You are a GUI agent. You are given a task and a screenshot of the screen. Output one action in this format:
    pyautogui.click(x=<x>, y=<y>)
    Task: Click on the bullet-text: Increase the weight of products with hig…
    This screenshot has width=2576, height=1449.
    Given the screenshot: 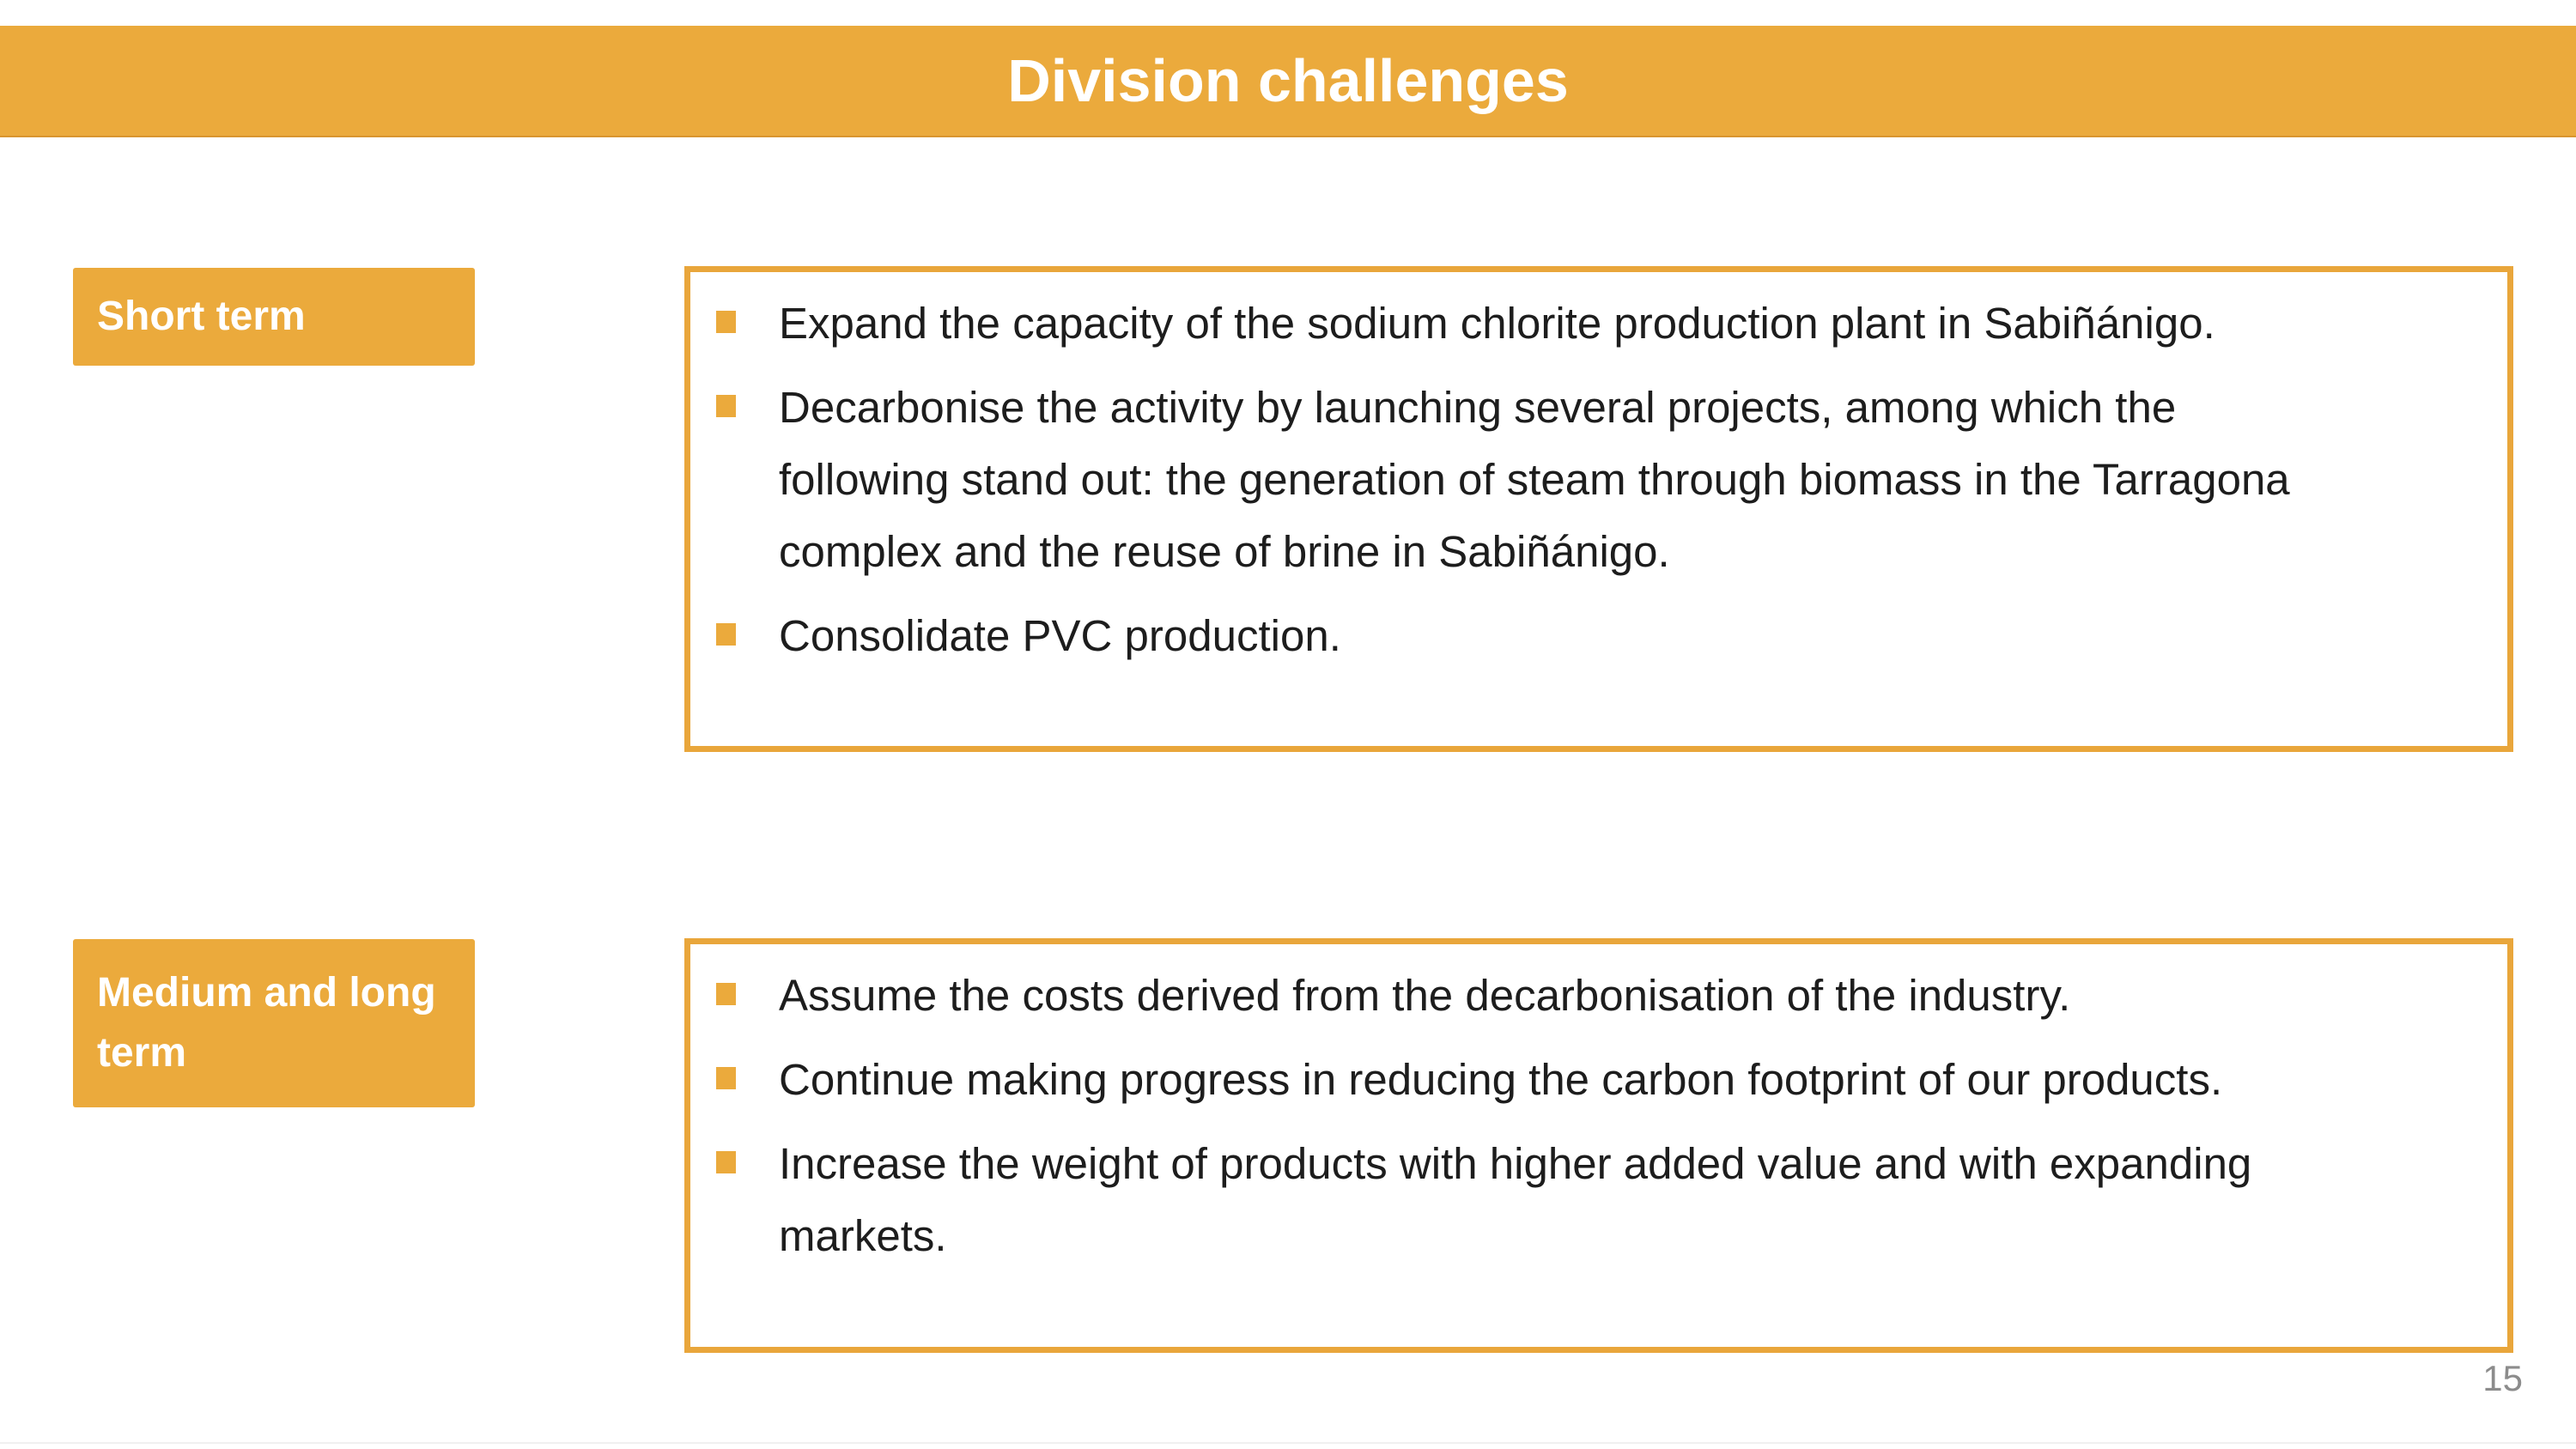 What is the action you would take?
    pyautogui.click(x=1515, y=1199)
    